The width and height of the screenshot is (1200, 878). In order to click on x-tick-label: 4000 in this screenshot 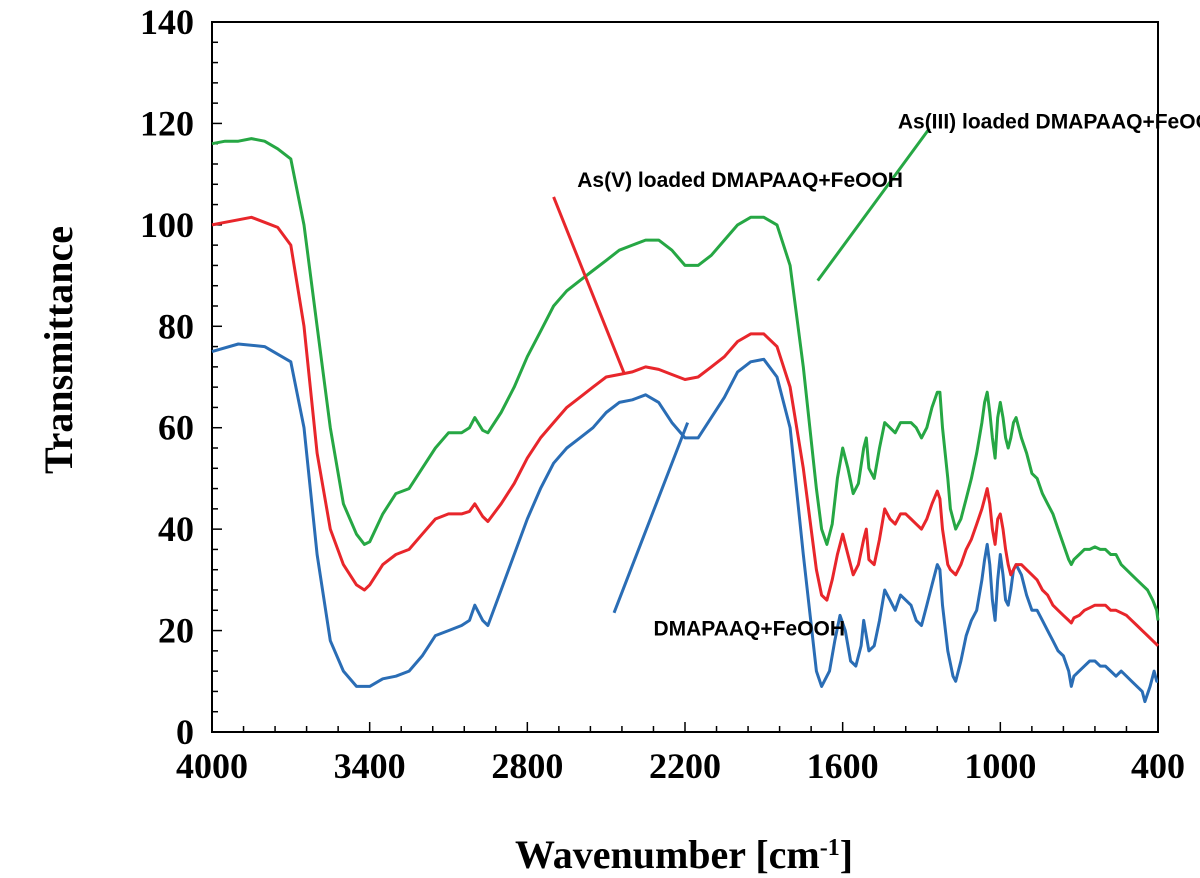, I will do `click(212, 766)`.